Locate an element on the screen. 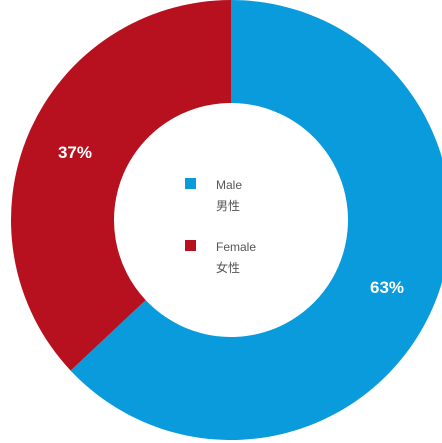  data-label-male: 63% is located at coordinates (387, 287).